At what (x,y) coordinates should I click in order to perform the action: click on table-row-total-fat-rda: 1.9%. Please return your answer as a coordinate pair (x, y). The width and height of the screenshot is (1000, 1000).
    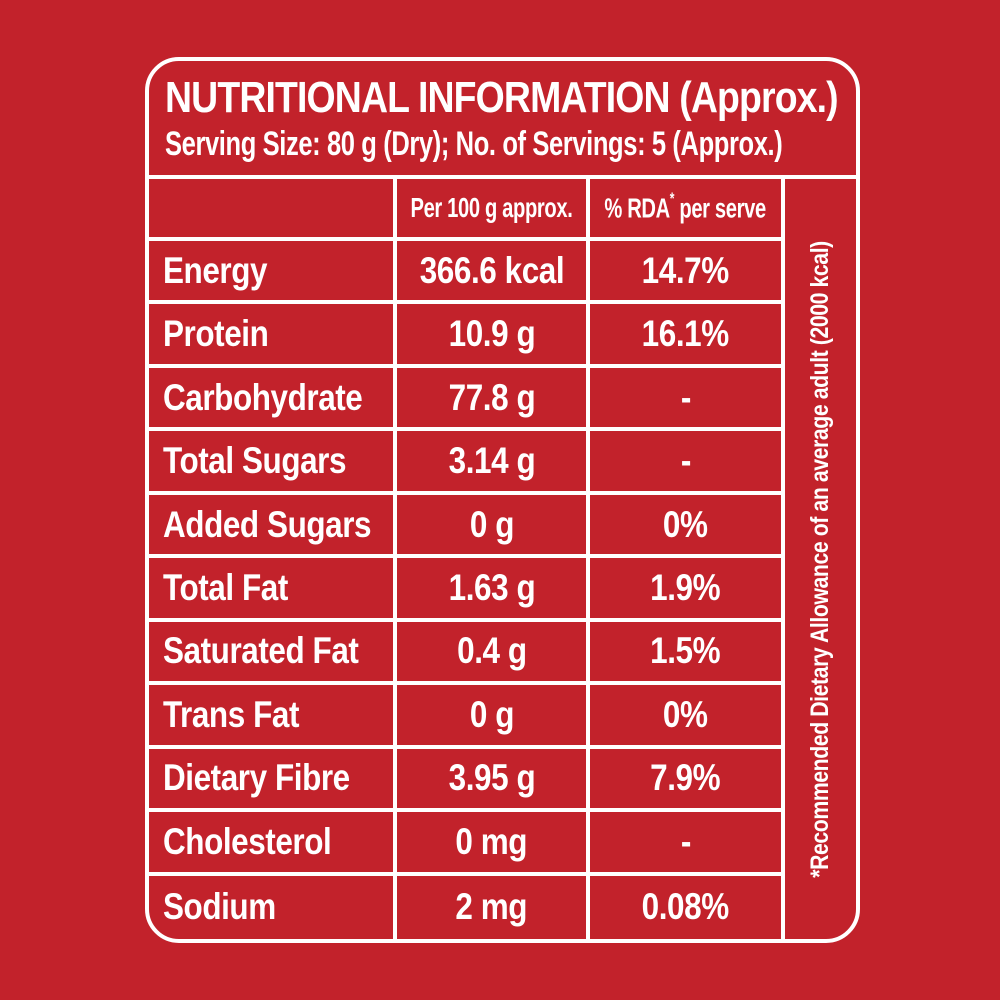
    Looking at the image, I should click on (687, 590).